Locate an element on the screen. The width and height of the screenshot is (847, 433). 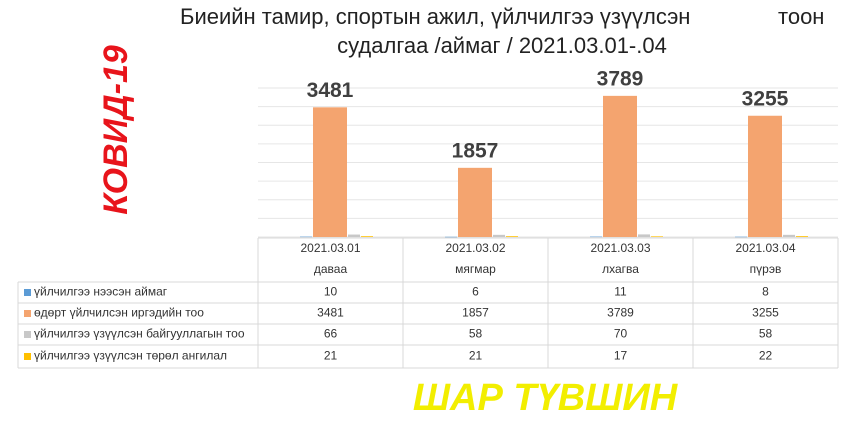
legend-label: өдөрт үйлчилсэн иргэдийн тоо is located at coordinates (119, 313).